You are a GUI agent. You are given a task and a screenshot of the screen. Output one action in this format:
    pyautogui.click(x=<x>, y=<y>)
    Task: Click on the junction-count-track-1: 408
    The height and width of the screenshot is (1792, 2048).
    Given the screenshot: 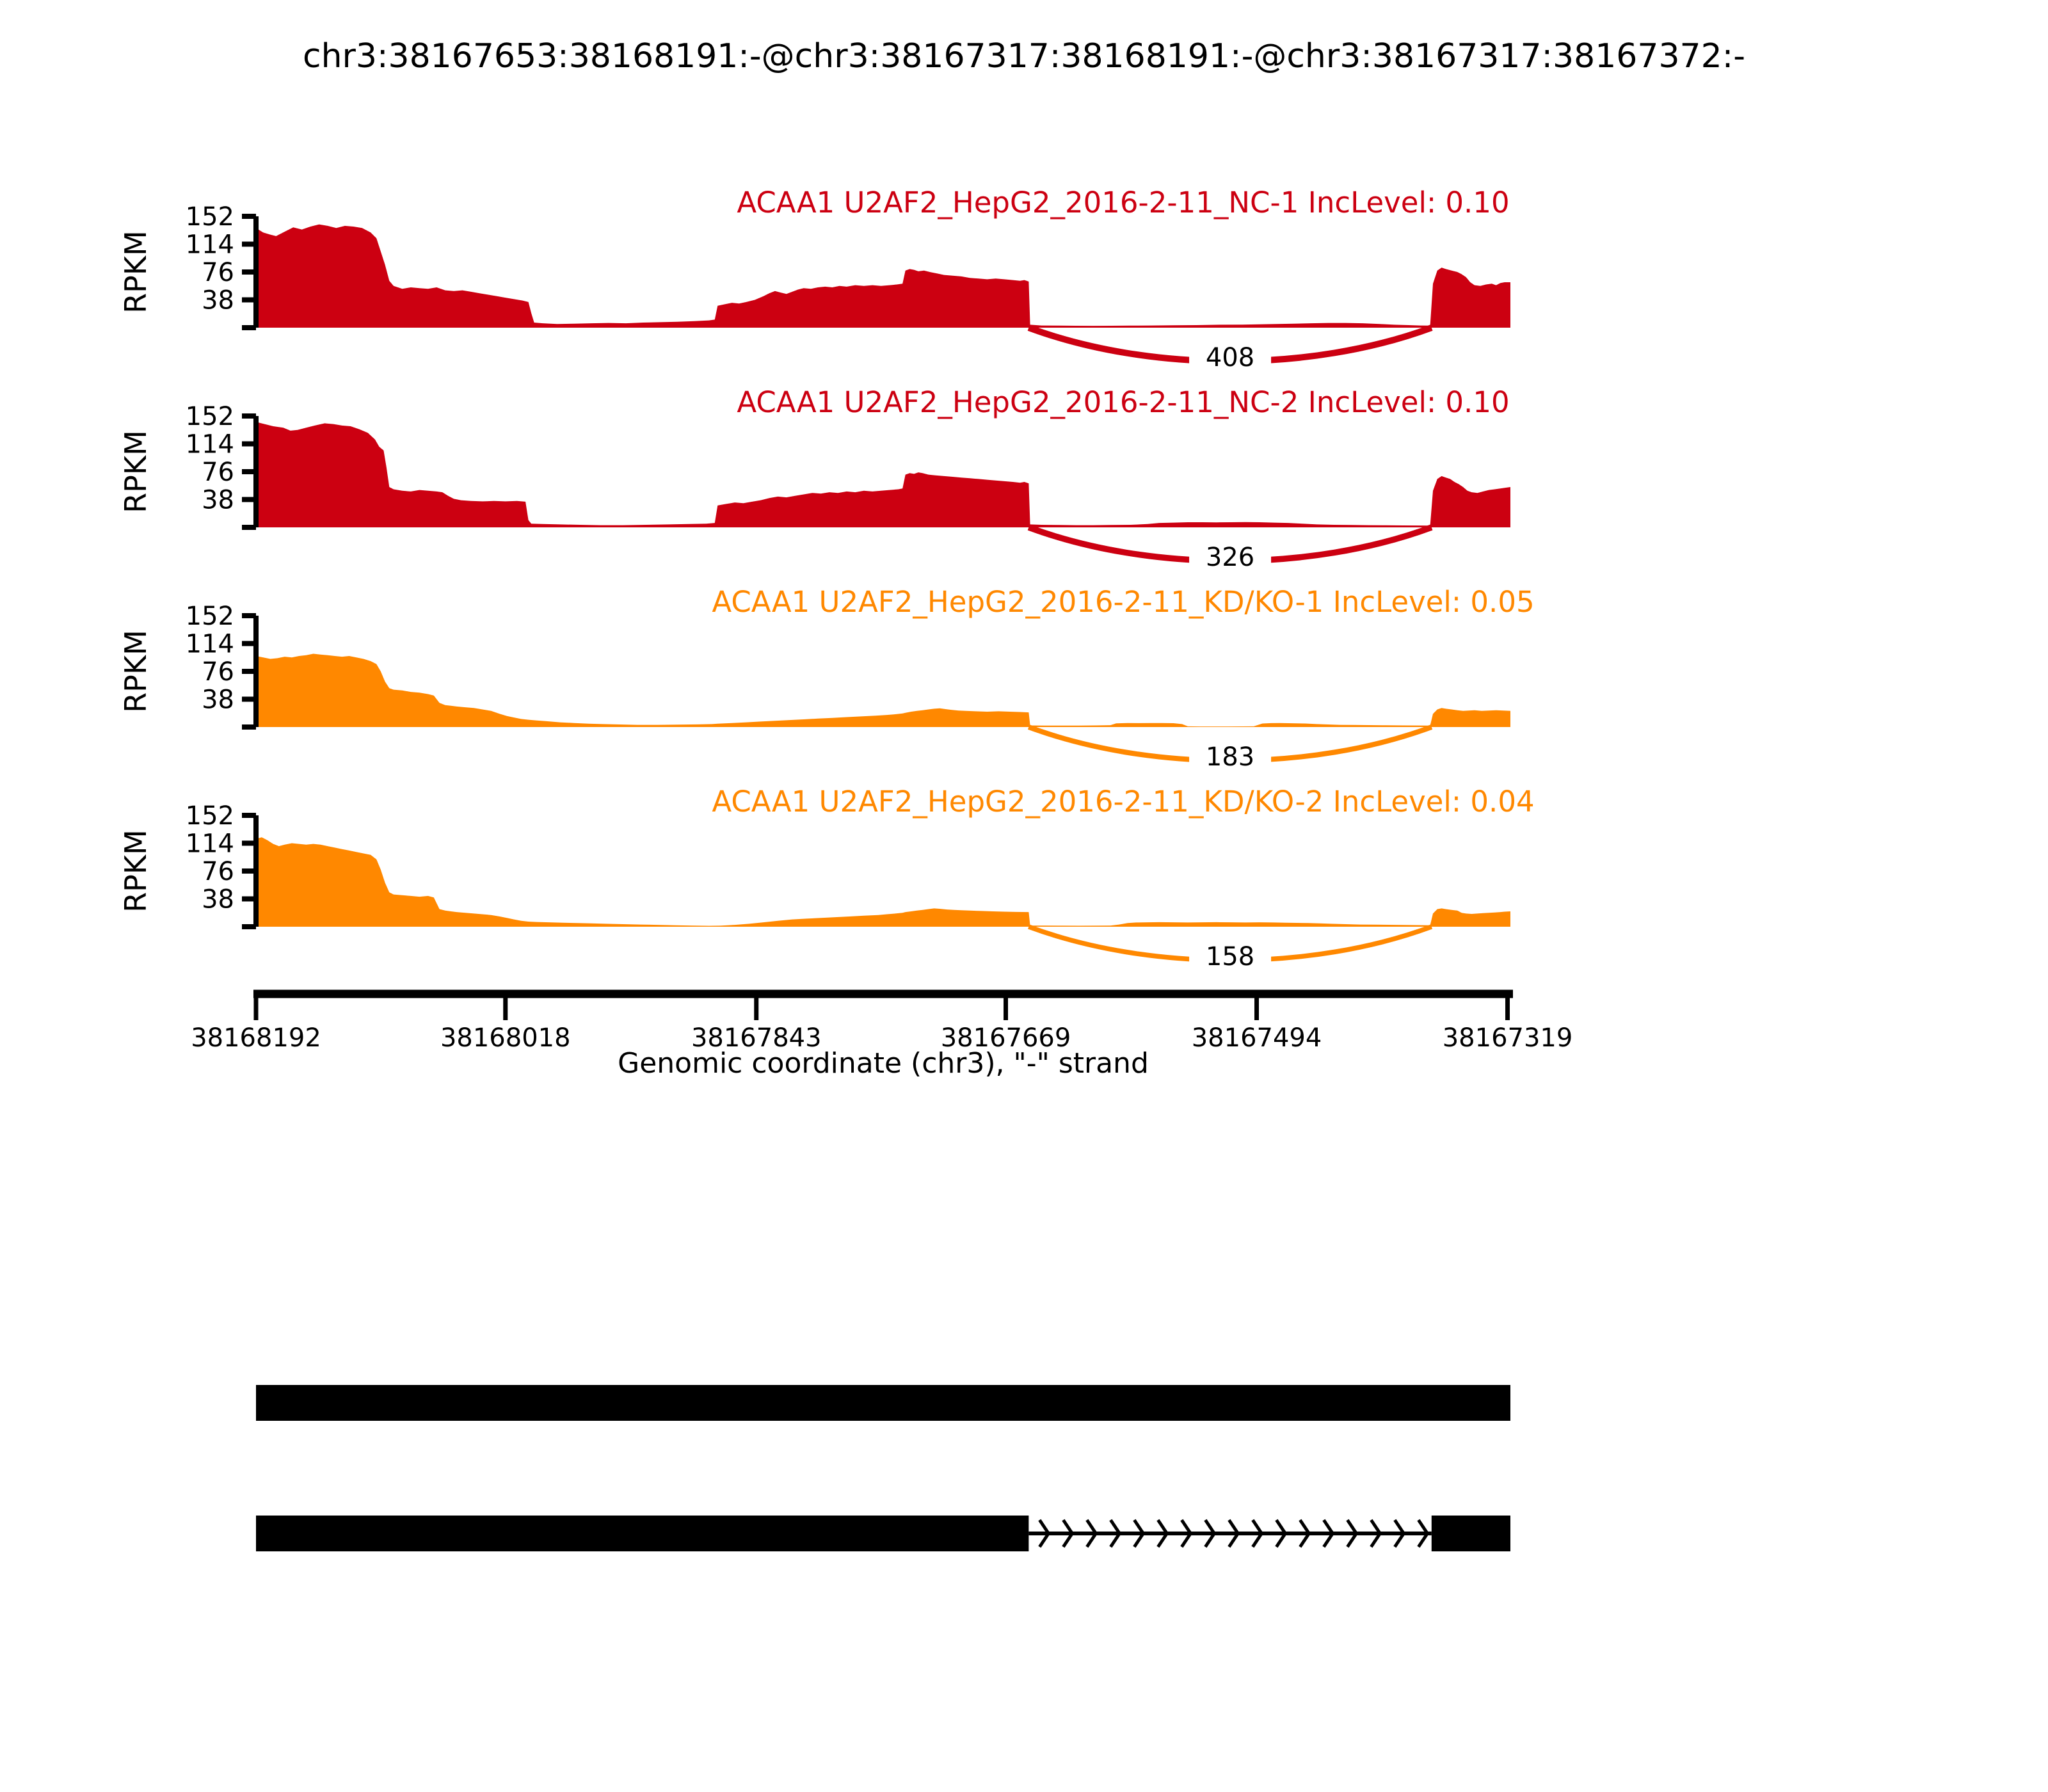 What is the action you would take?
    pyautogui.click(x=1230, y=357)
    